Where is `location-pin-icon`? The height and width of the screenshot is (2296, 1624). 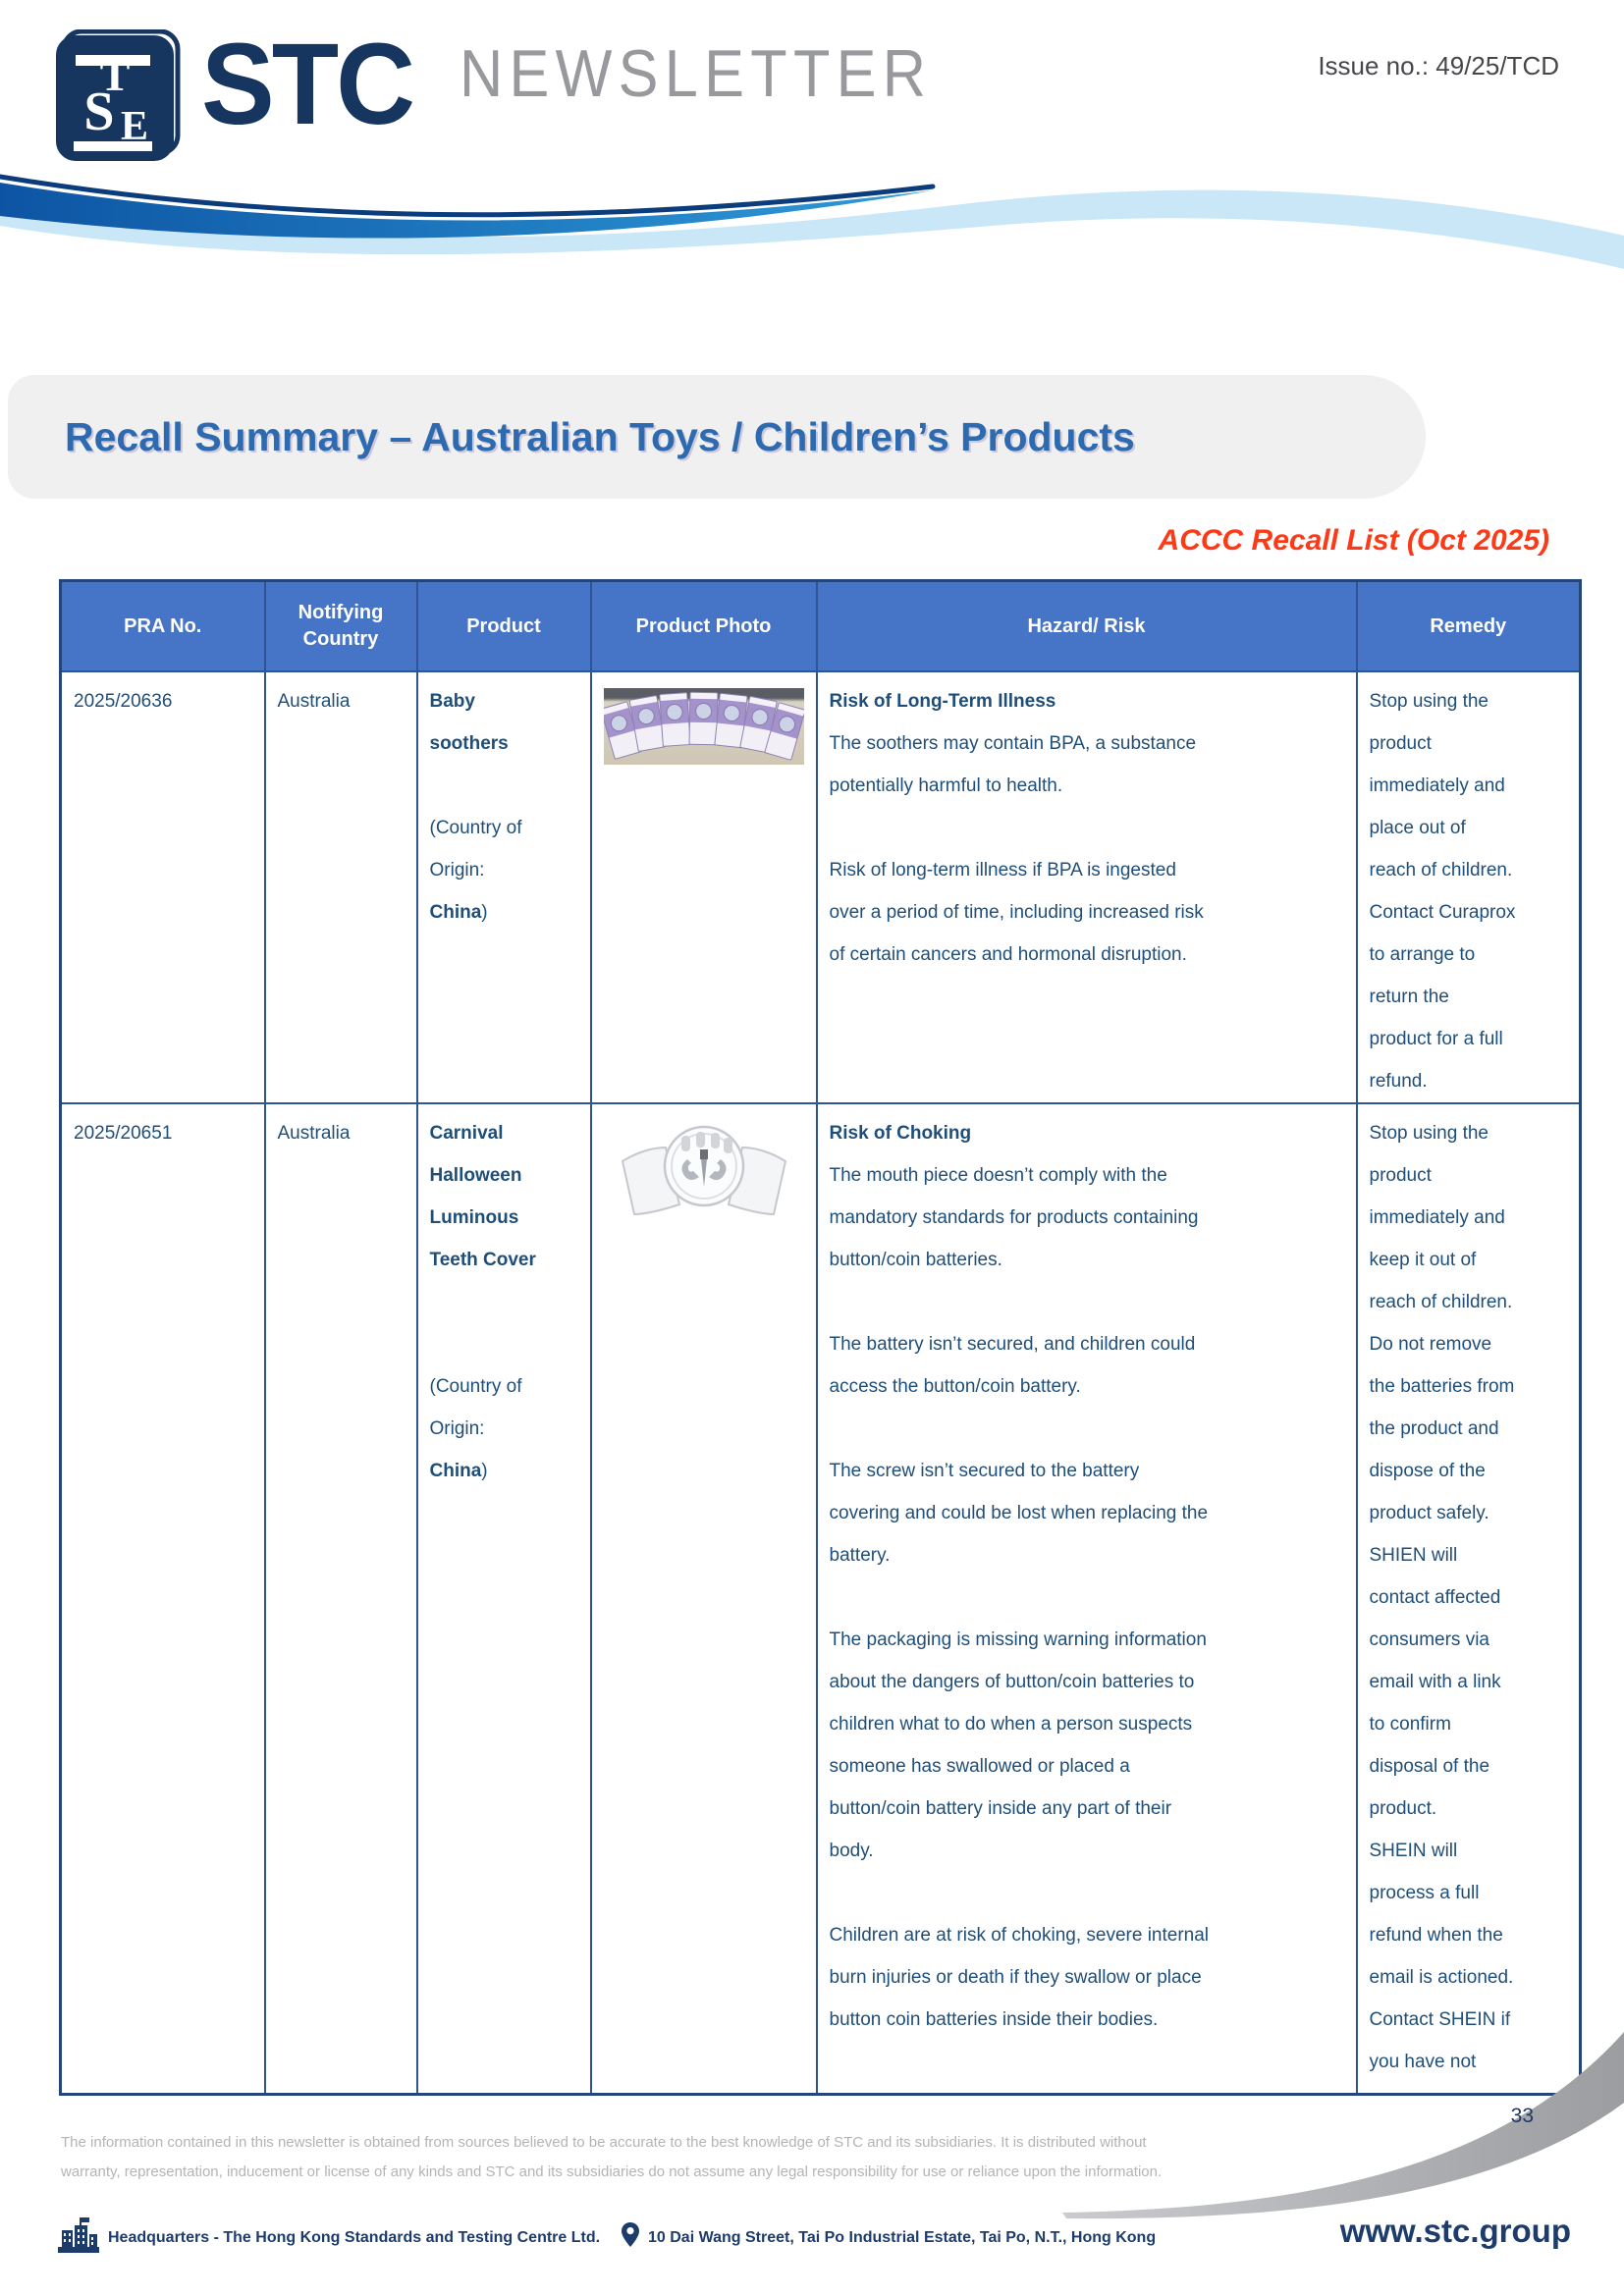
location-pin-icon is located at coordinates (630, 2237).